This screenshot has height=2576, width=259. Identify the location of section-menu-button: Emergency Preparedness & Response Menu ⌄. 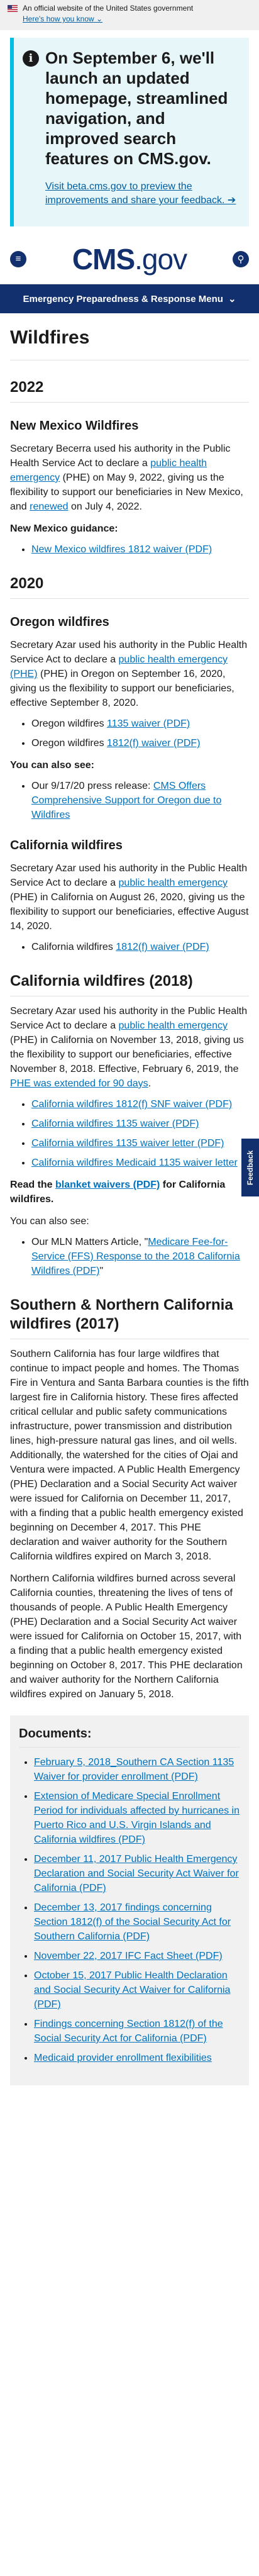
(129, 298).